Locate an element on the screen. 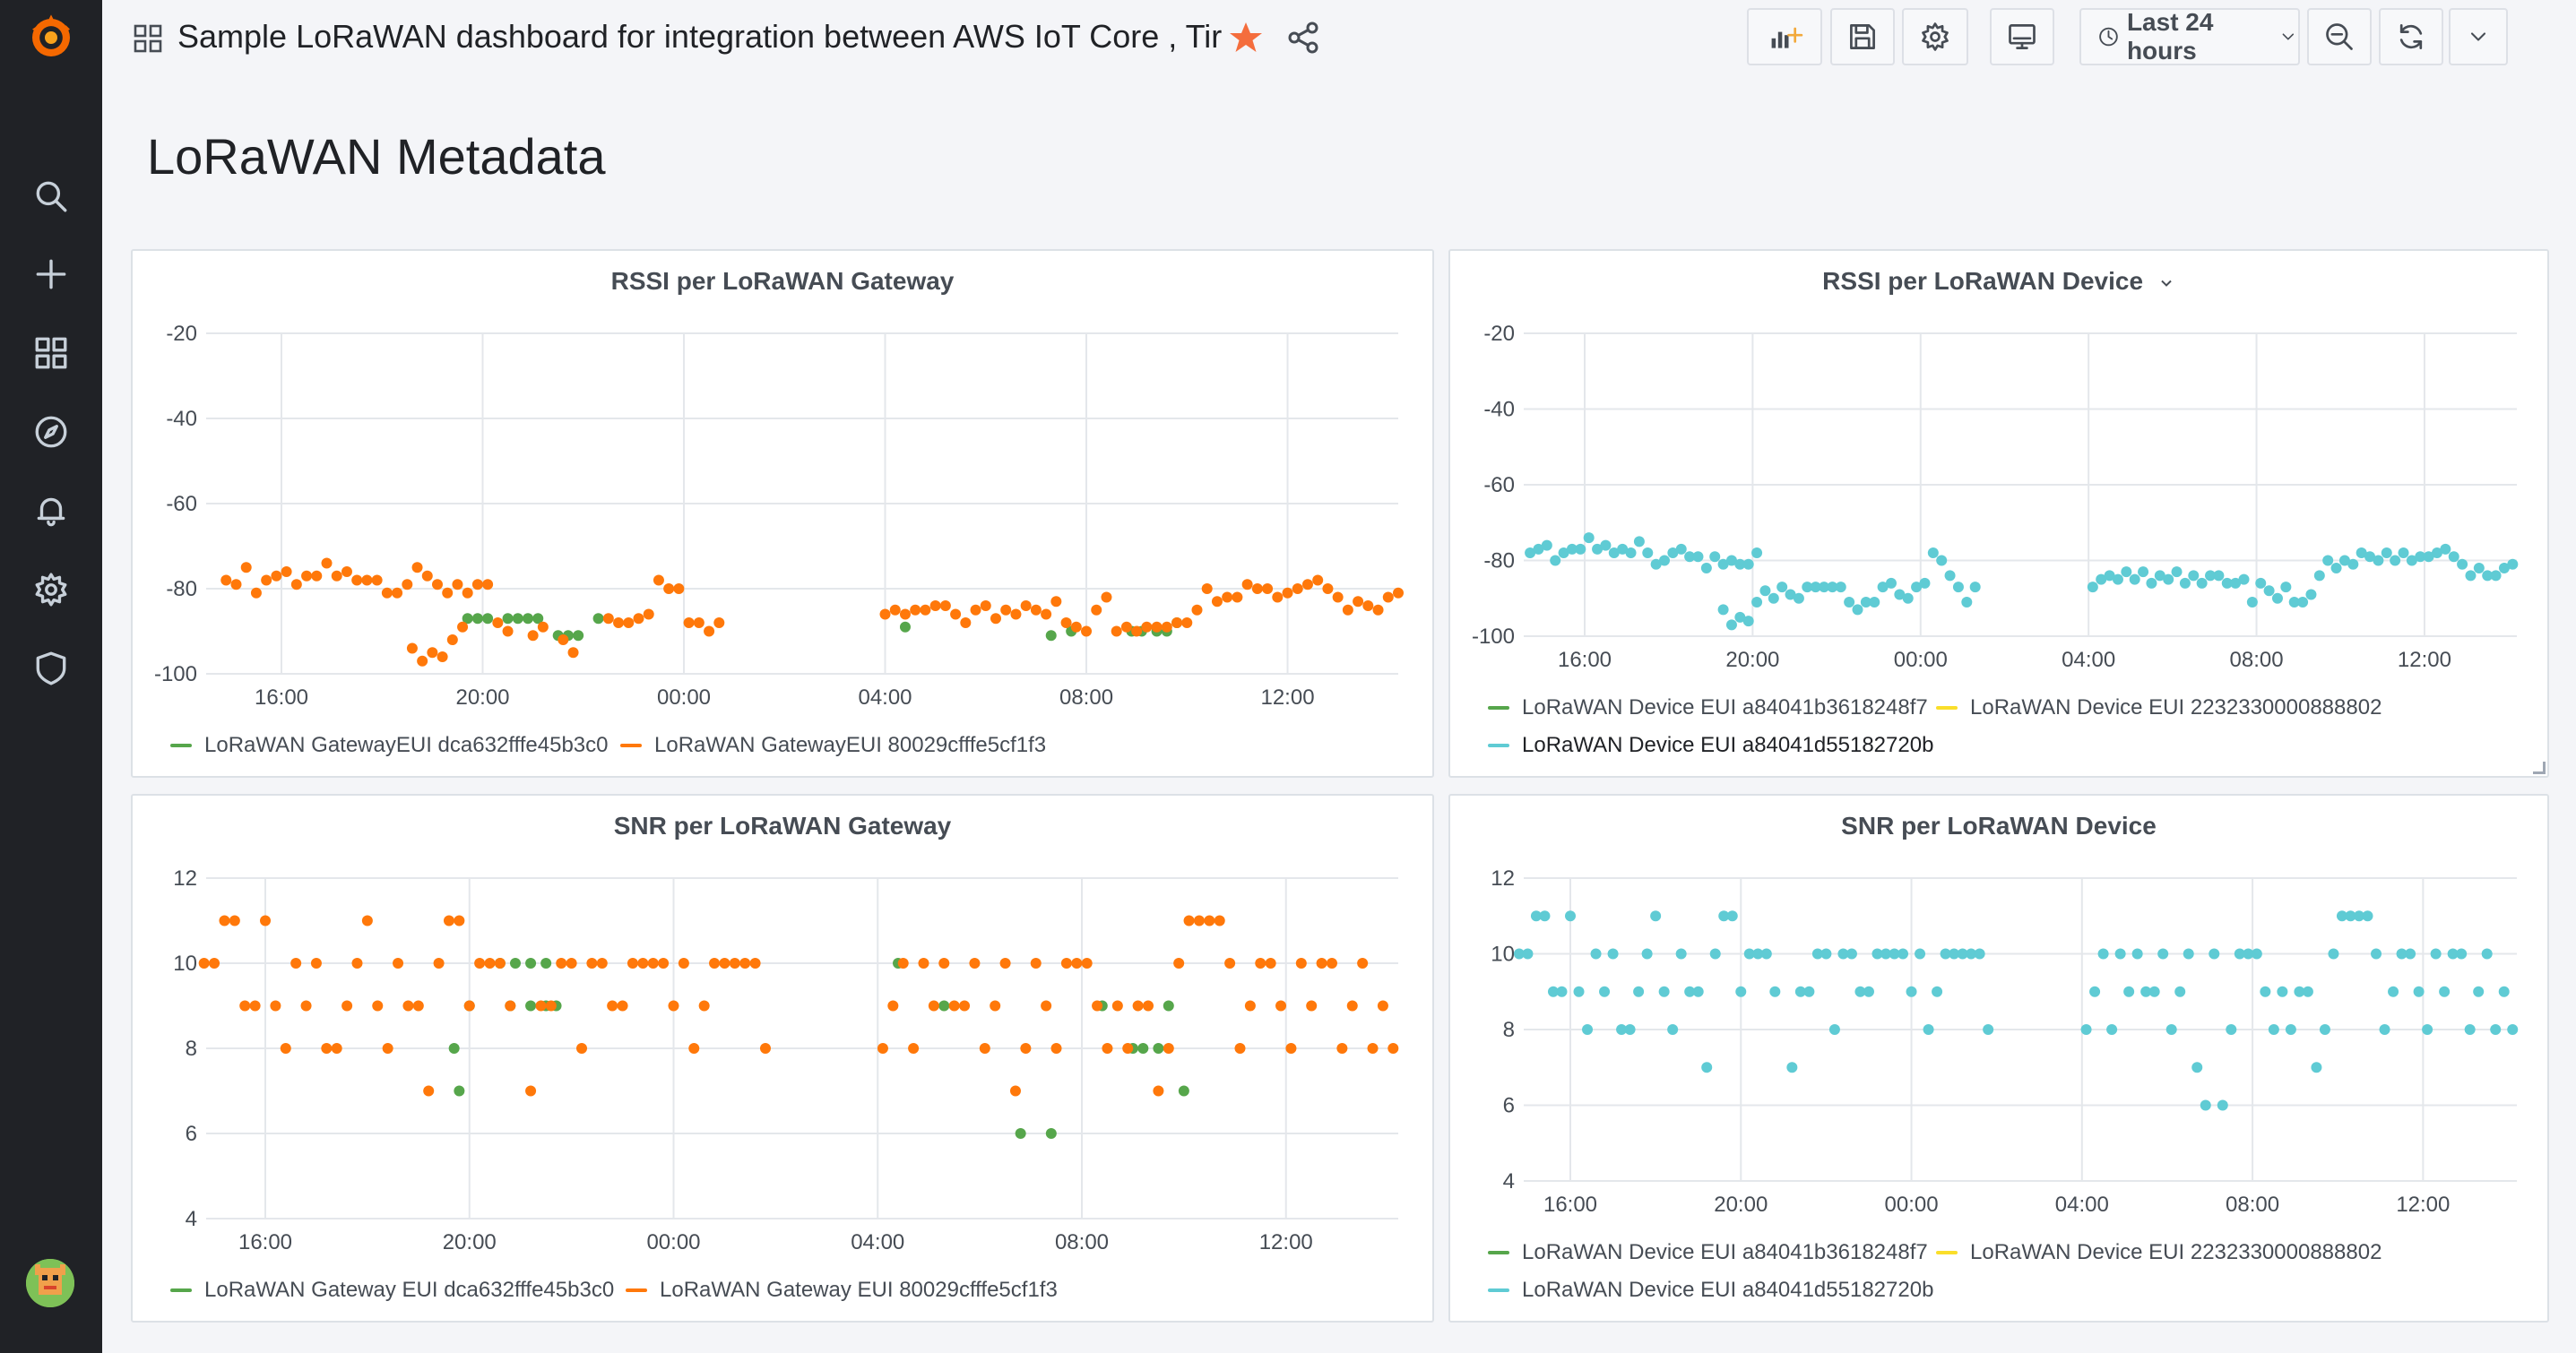 The height and width of the screenshot is (1353, 2576). legend-item-gateway-dca632: LoRaWAN GatewayEUI dca632fffe45b3c0 is located at coordinates (389, 745).